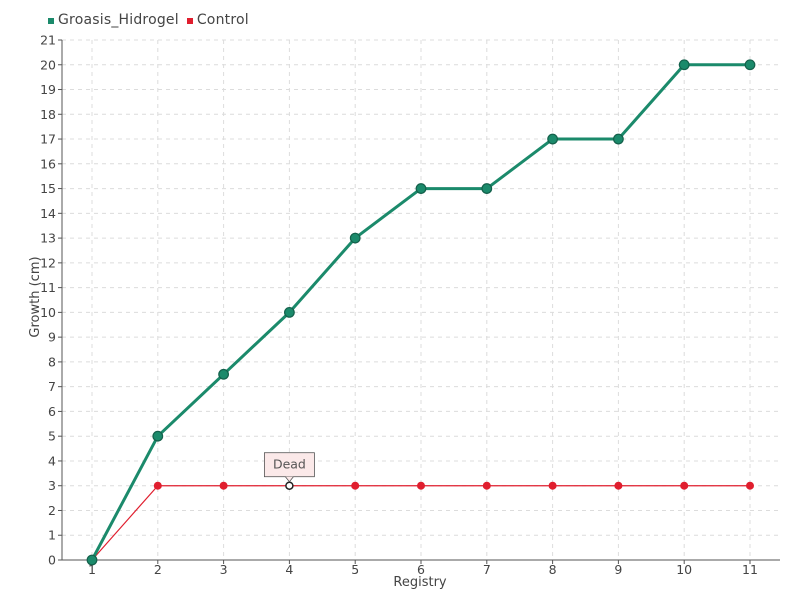  I want to click on y-tick-label: 16, so click(48, 163).